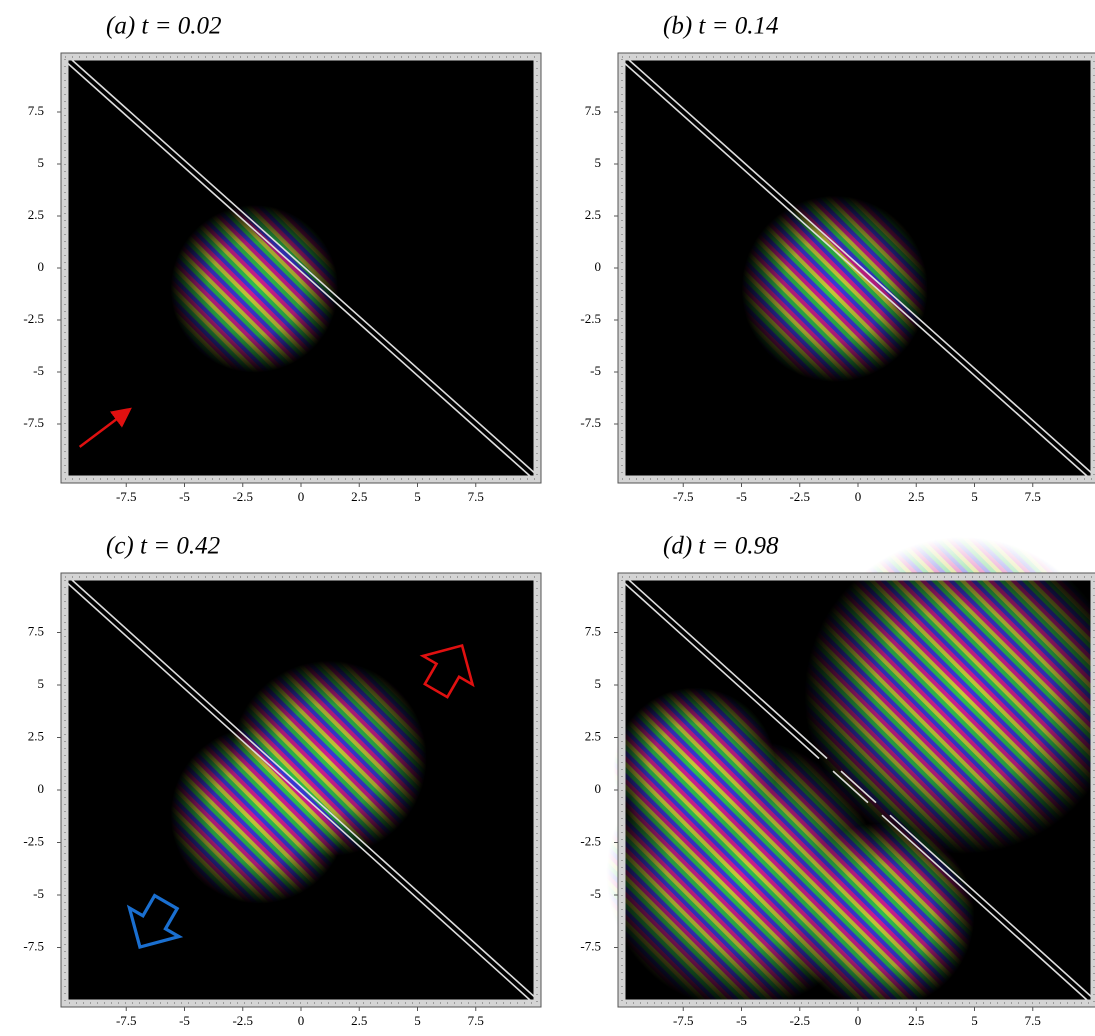  I want to click on incidence-arrow, so click(105, 427).